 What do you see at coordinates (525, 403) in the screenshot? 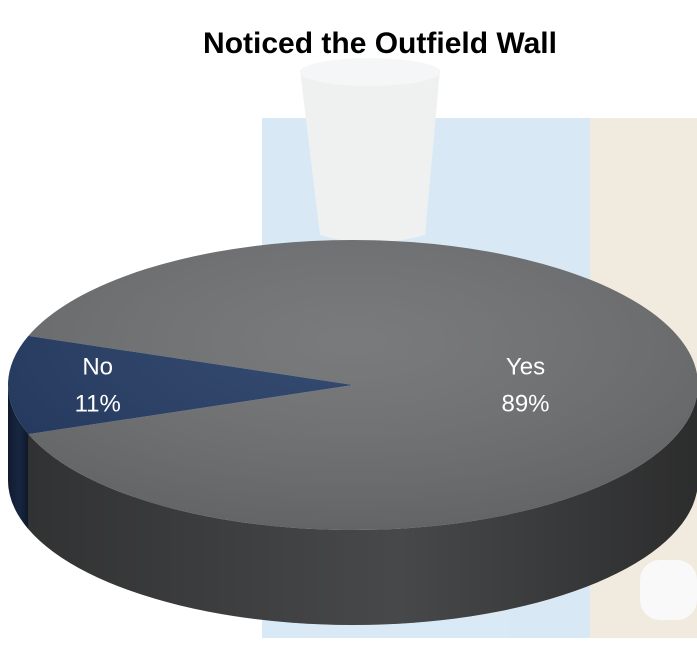
I see `slice-value-label: 89%` at bounding box center [525, 403].